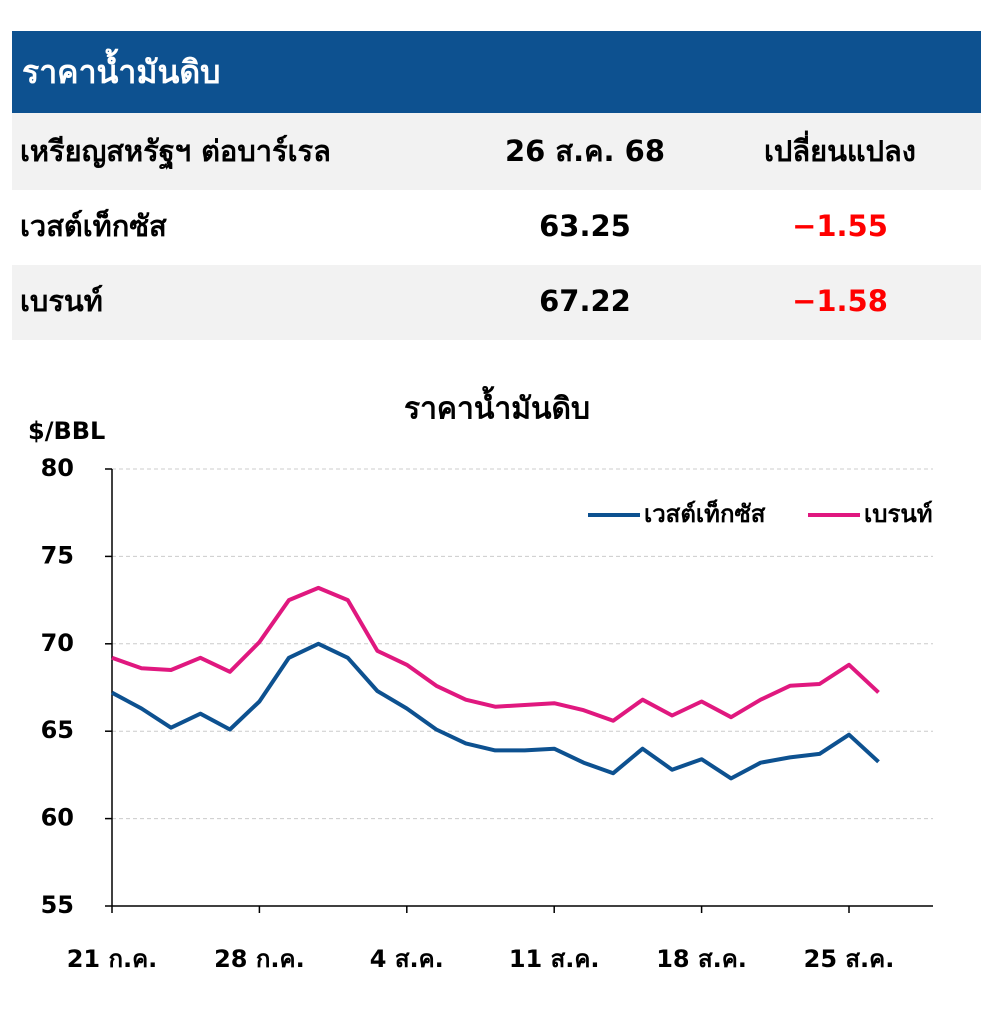 The width and height of the screenshot is (981, 1025). Describe the element at coordinates (497, 406) in the screenshot. I see `chart-title: ราคาน้ำมันดิบ` at that location.